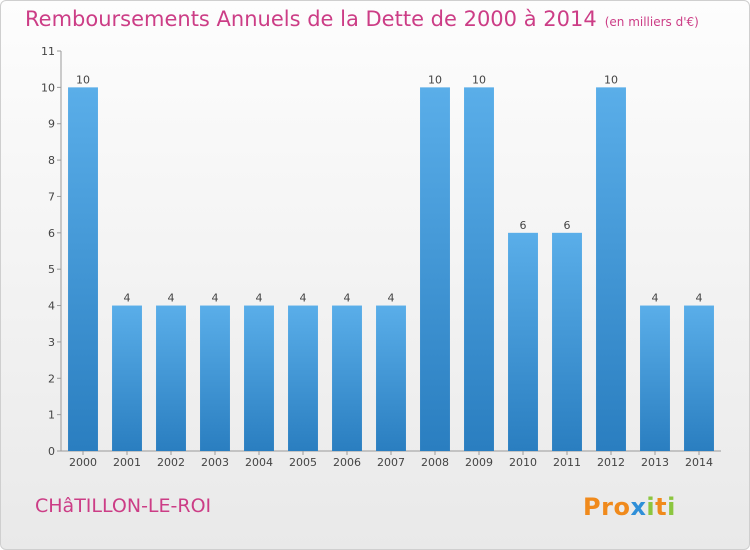  Describe the element at coordinates (51, 160) in the screenshot. I see `y-tick-label: 8` at that location.